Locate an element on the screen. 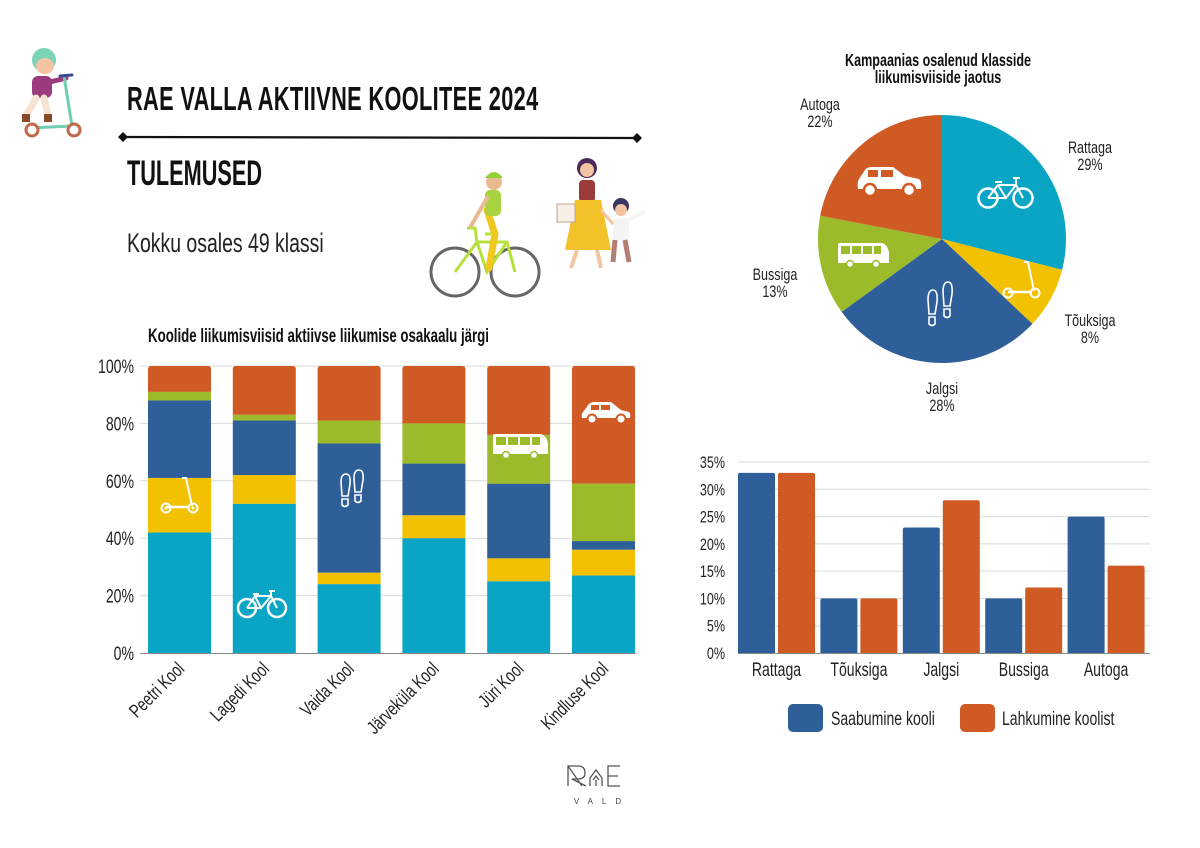  left-y-tick-label: 80% is located at coordinates (120, 424).